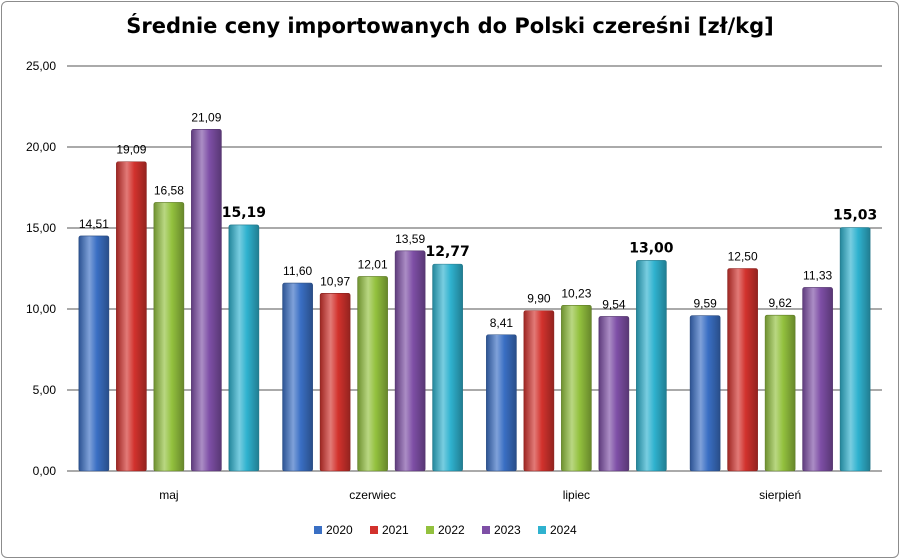 The height and width of the screenshot is (559, 900). I want to click on data-label: 14,51, so click(94, 224).